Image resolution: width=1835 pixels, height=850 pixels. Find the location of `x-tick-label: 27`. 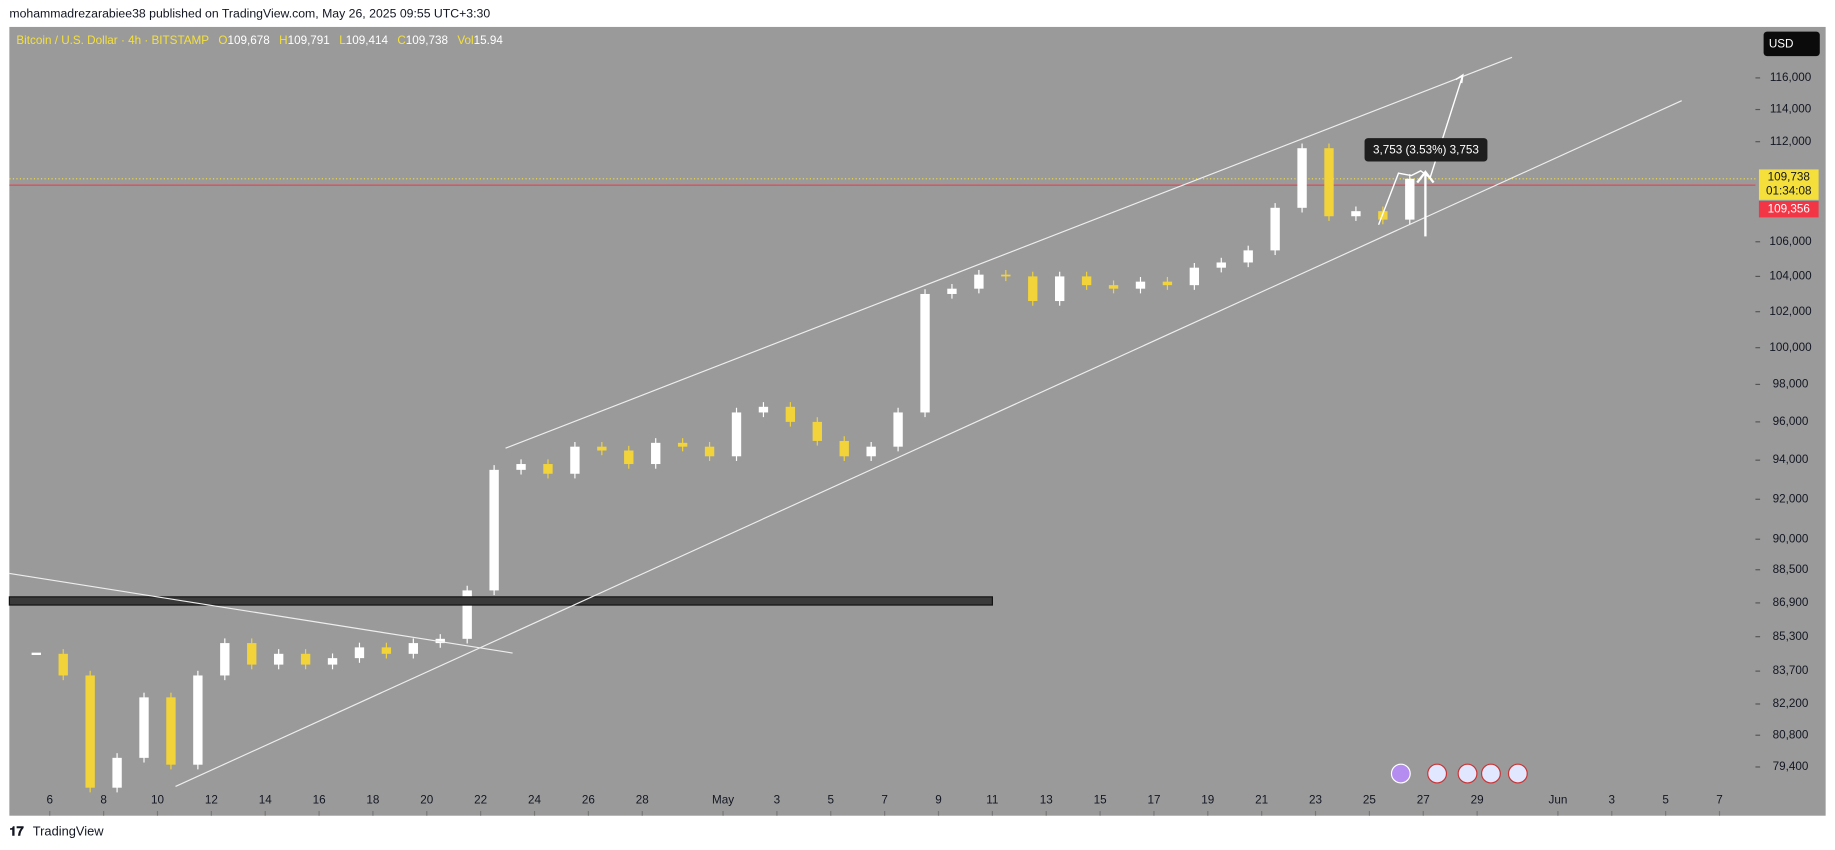

x-tick-label: 27 is located at coordinates (1423, 800).